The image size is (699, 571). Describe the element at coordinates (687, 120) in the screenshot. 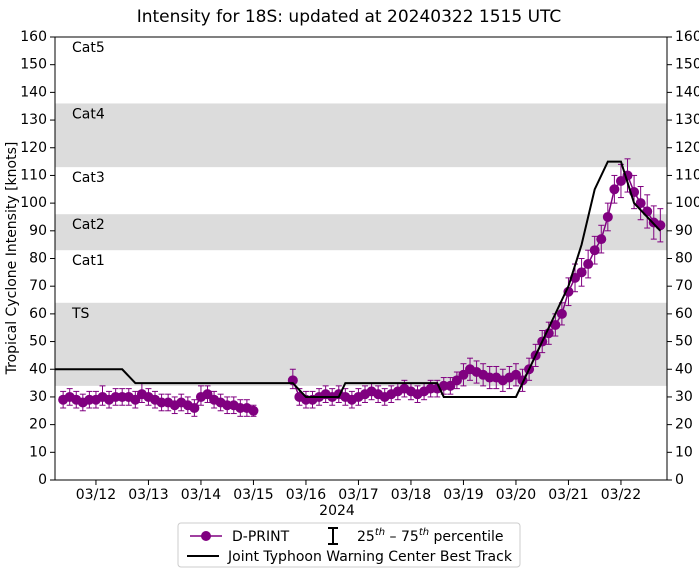

I see `y2-tick-label: 130` at that location.